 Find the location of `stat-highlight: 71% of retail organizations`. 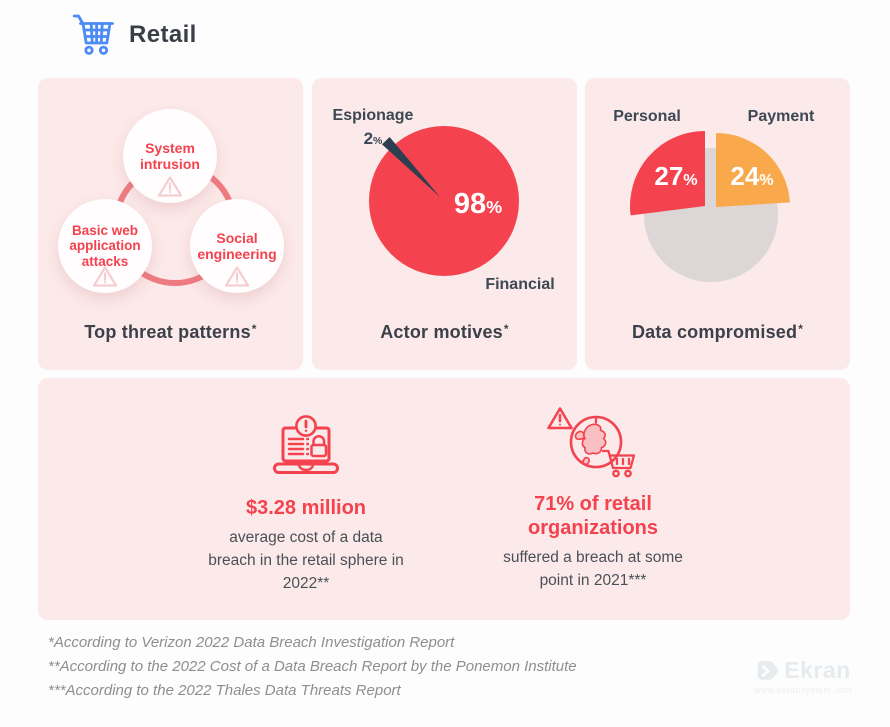

stat-highlight: 71% of retail organizations is located at coordinates (592, 516).